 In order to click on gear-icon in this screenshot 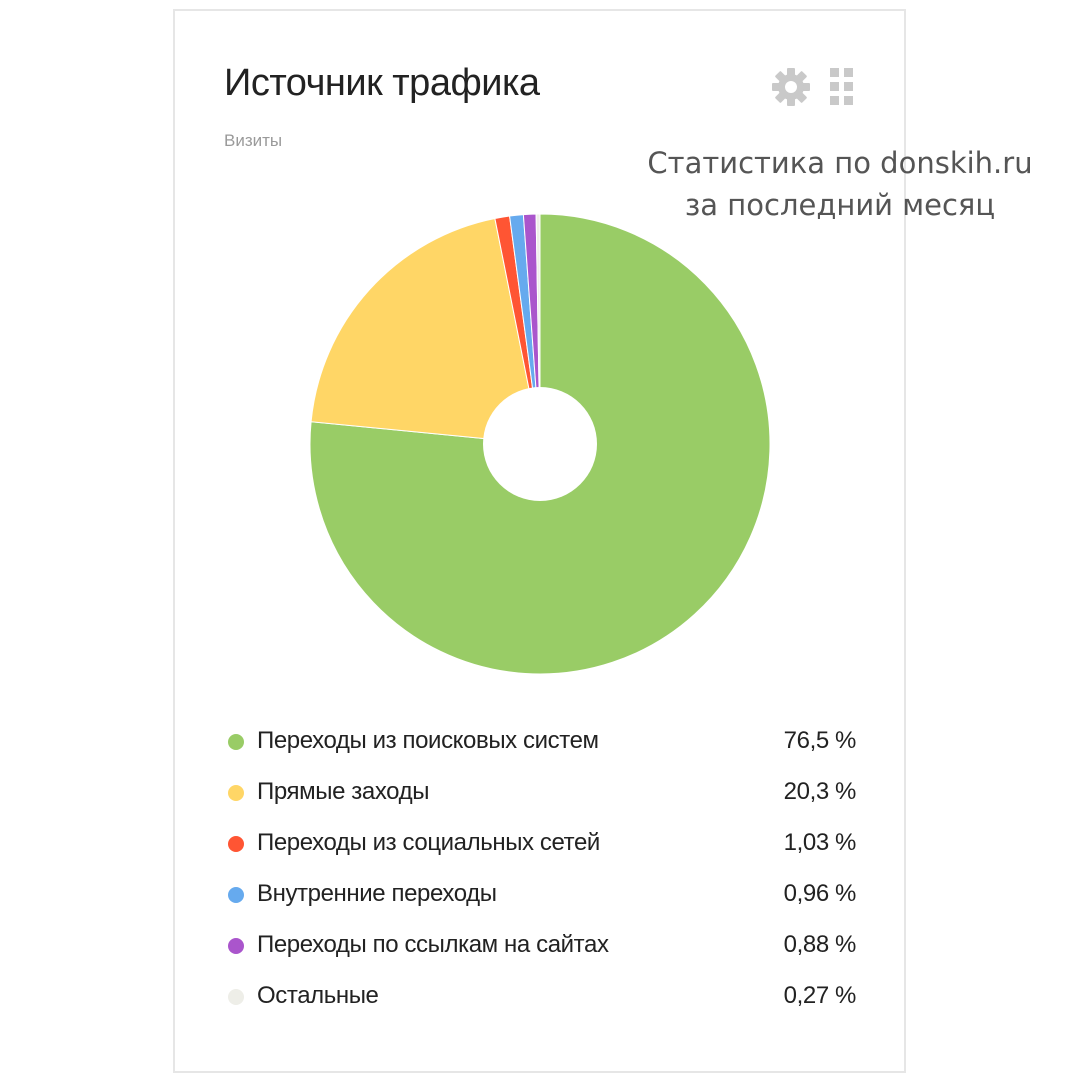, I will do `click(791, 87)`.